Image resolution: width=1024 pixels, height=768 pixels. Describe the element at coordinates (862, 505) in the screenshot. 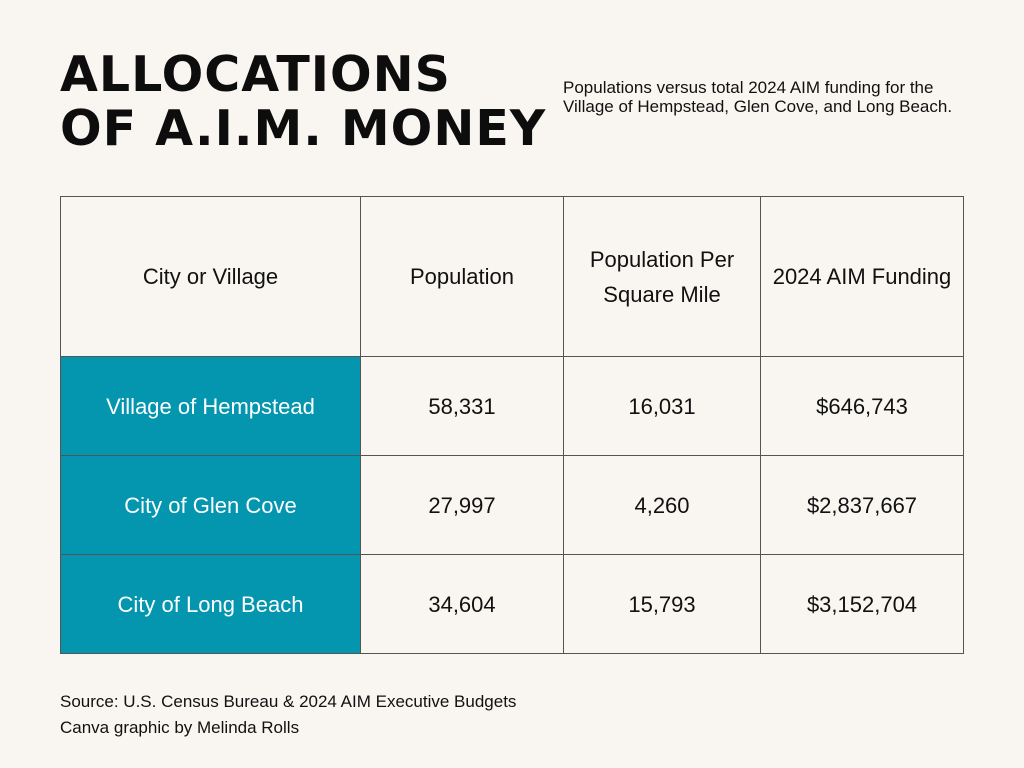

I see `funding-cell: $2,837,667` at that location.